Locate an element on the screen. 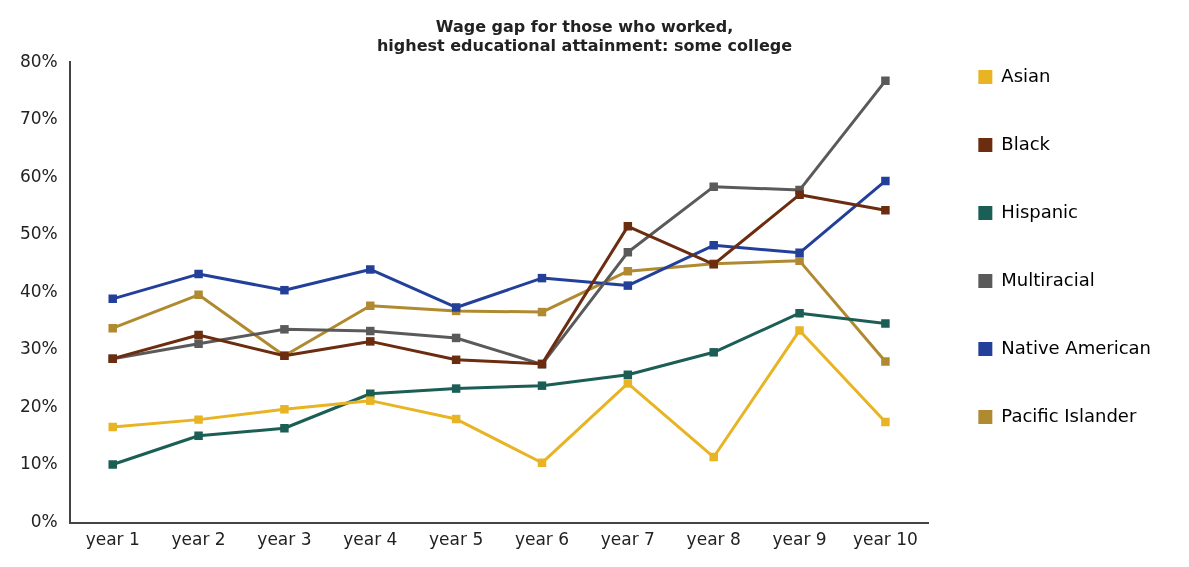 Image resolution: width=1189 pixels, height=567 pixels. y-tick-label: 60% is located at coordinates (38, 175).